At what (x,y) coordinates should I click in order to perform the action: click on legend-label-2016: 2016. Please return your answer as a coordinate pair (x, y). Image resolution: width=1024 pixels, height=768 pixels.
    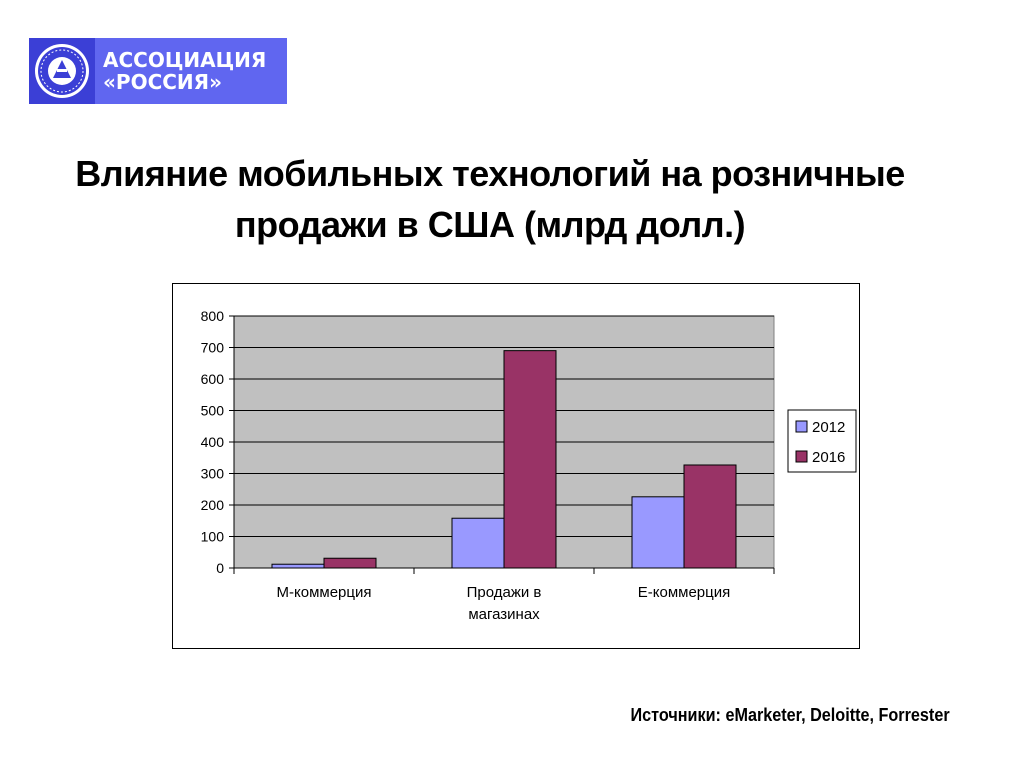
    Looking at the image, I should click on (828, 457).